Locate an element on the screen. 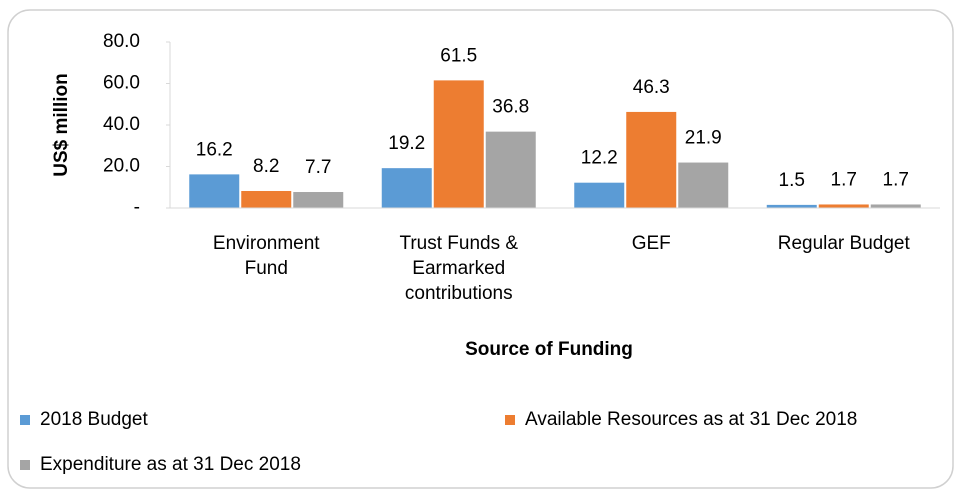 This screenshot has width=955, height=491. legend-label: Expenditure as at 31 Dec 2018 is located at coordinates (170, 464).